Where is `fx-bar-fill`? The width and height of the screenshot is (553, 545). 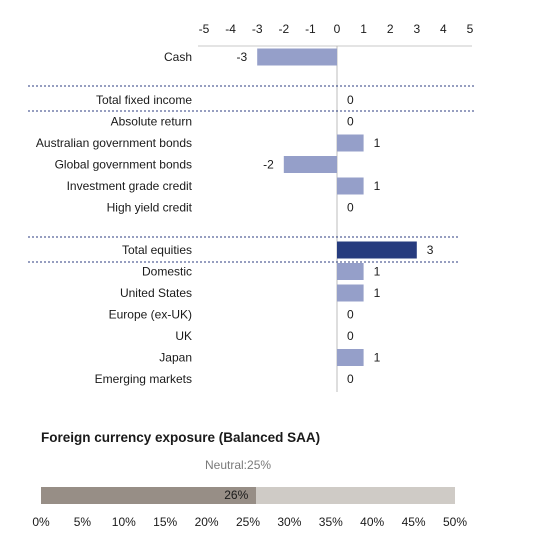 fx-bar-fill is located at coordinates (149, 495).